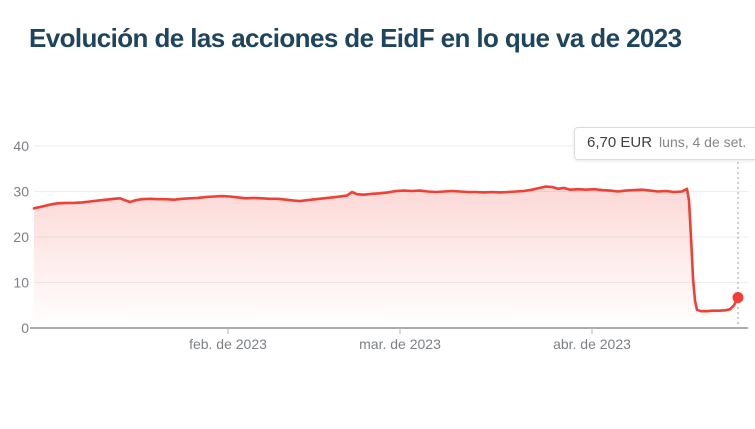  I want to click on x-tick-label: mar. de 2023, so click(400, 344).